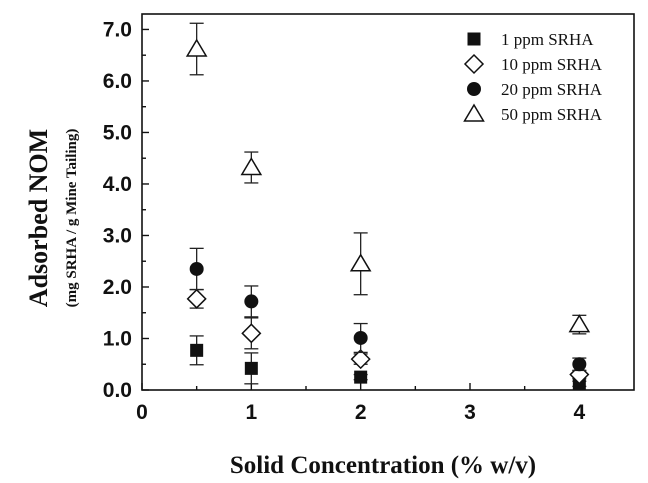 Image resolution: width=648 pixels, height=483 pixels. What do you see at coordinates (117, 81) in the screenshot?
I see `y-tick-label: 6.0` at bounding box center [117, 81].